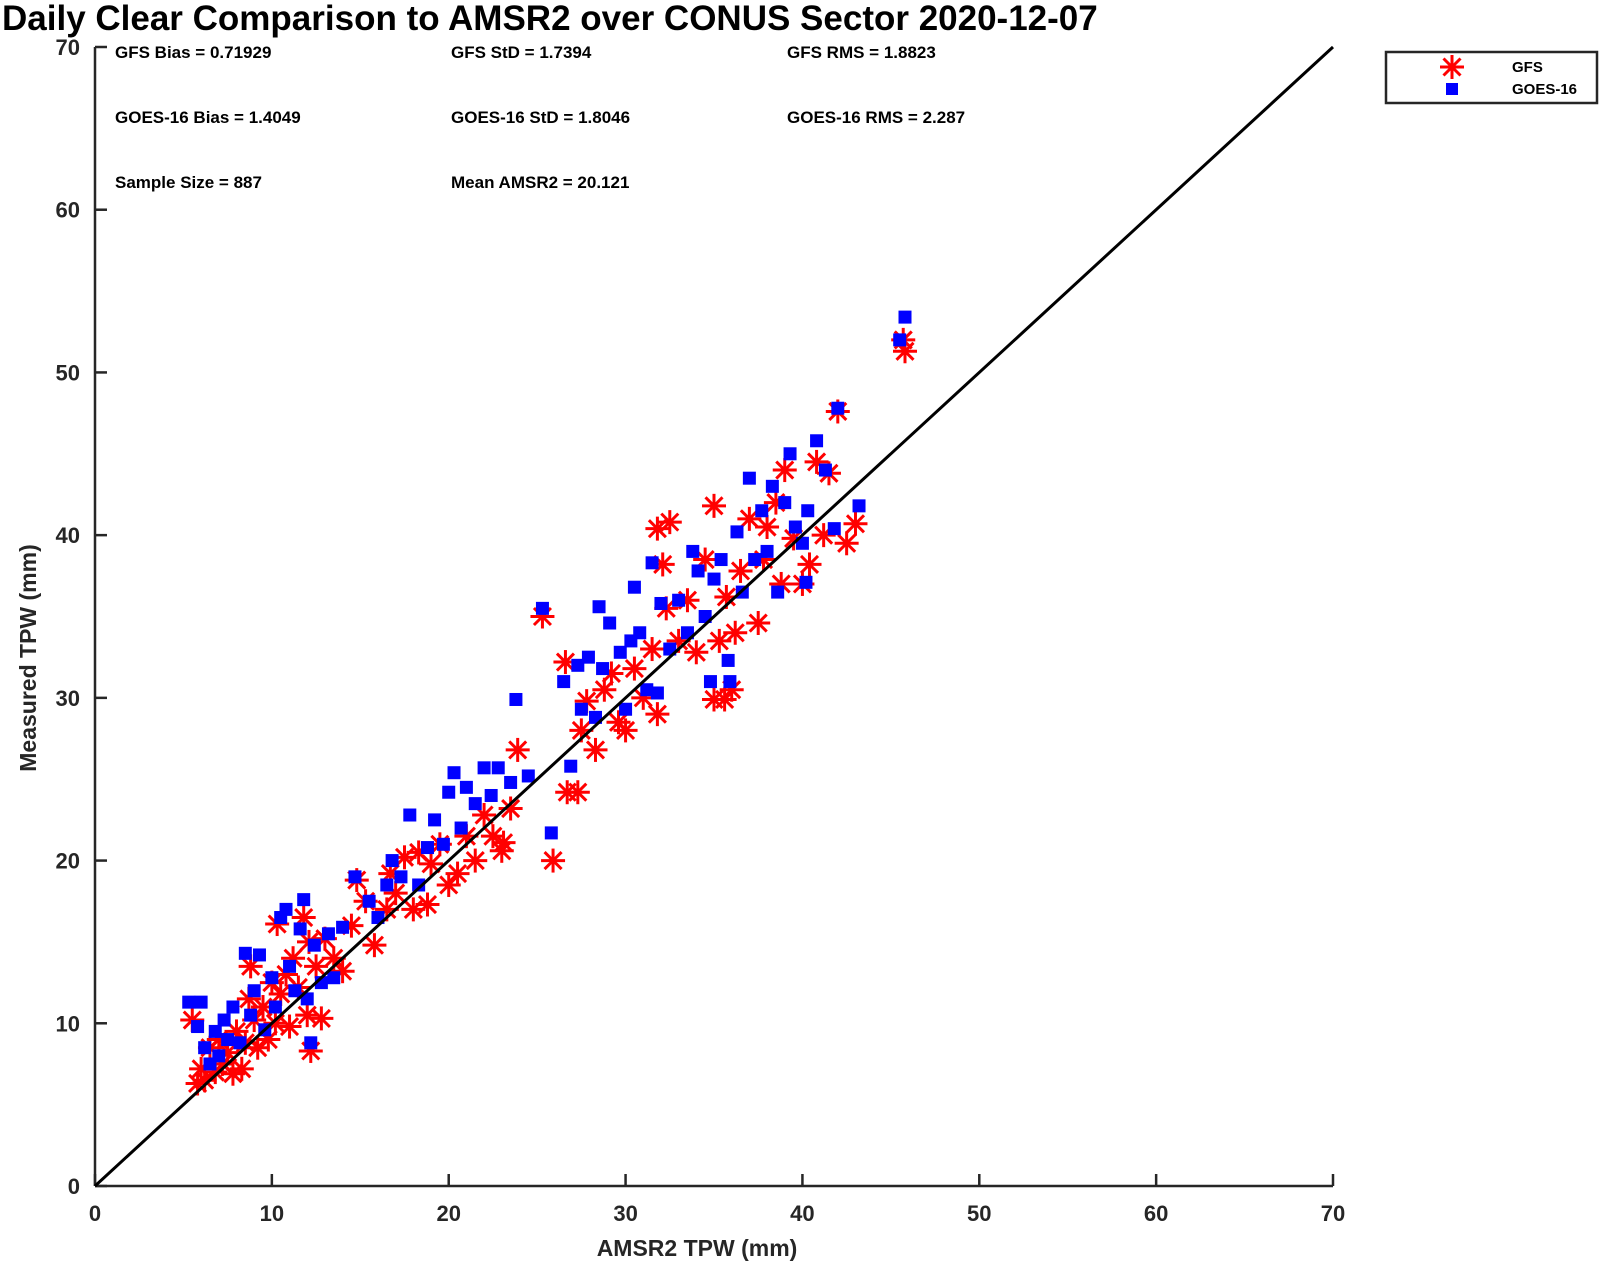 This screenshot has height=1264, width=1600. What do you see at coordinates (95, 1213) in the screenshot?
I see `x-tick-label: 0` at bounding box center [95, 1213].